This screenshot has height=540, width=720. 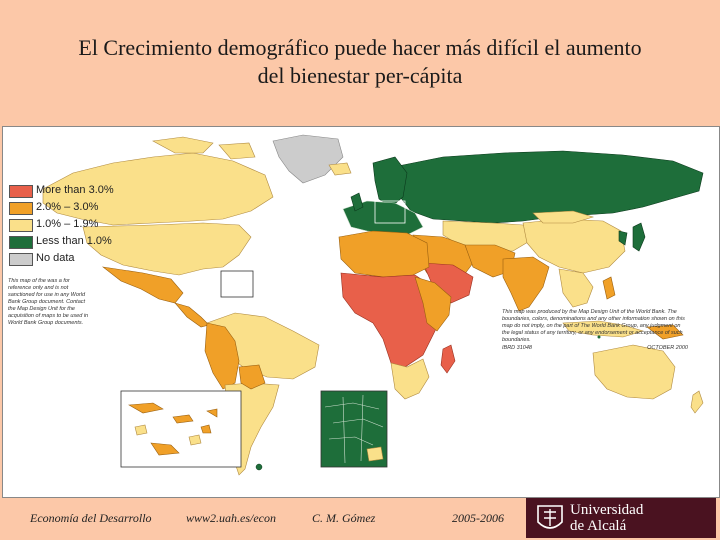 I want to click on scandinavia, so click(x=390, y=182).